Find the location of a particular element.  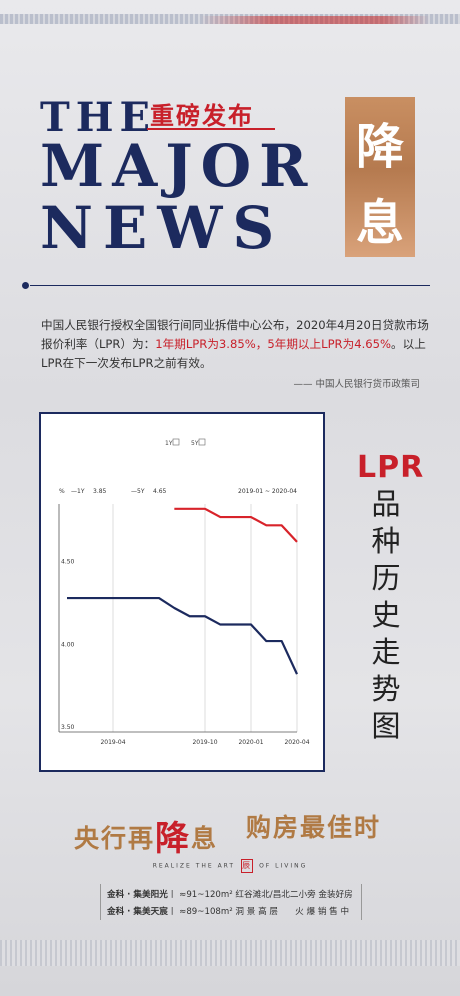

legend-value-5Y: 4.65 is located at coordinates (160, 491).